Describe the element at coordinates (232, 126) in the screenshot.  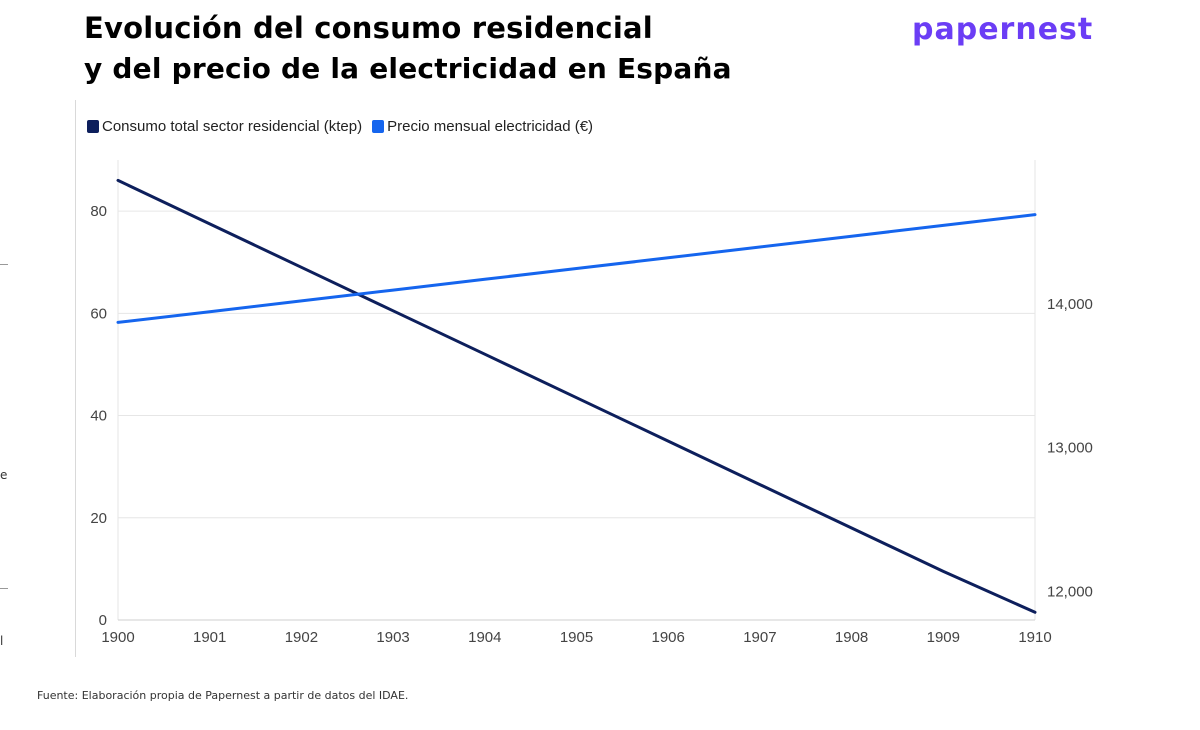
I see `legend-label-consumo: Consumo total sector residencial (ktep)` at that location.